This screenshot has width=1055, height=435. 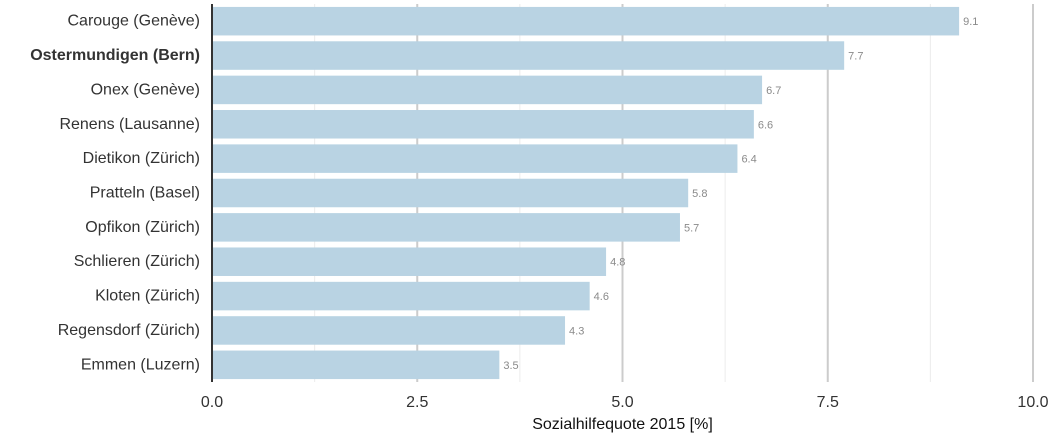 What do you see at coordinates (617, 263) in the screenshot?
I see `value-label: 4.8` at bounding box center [617, 263].